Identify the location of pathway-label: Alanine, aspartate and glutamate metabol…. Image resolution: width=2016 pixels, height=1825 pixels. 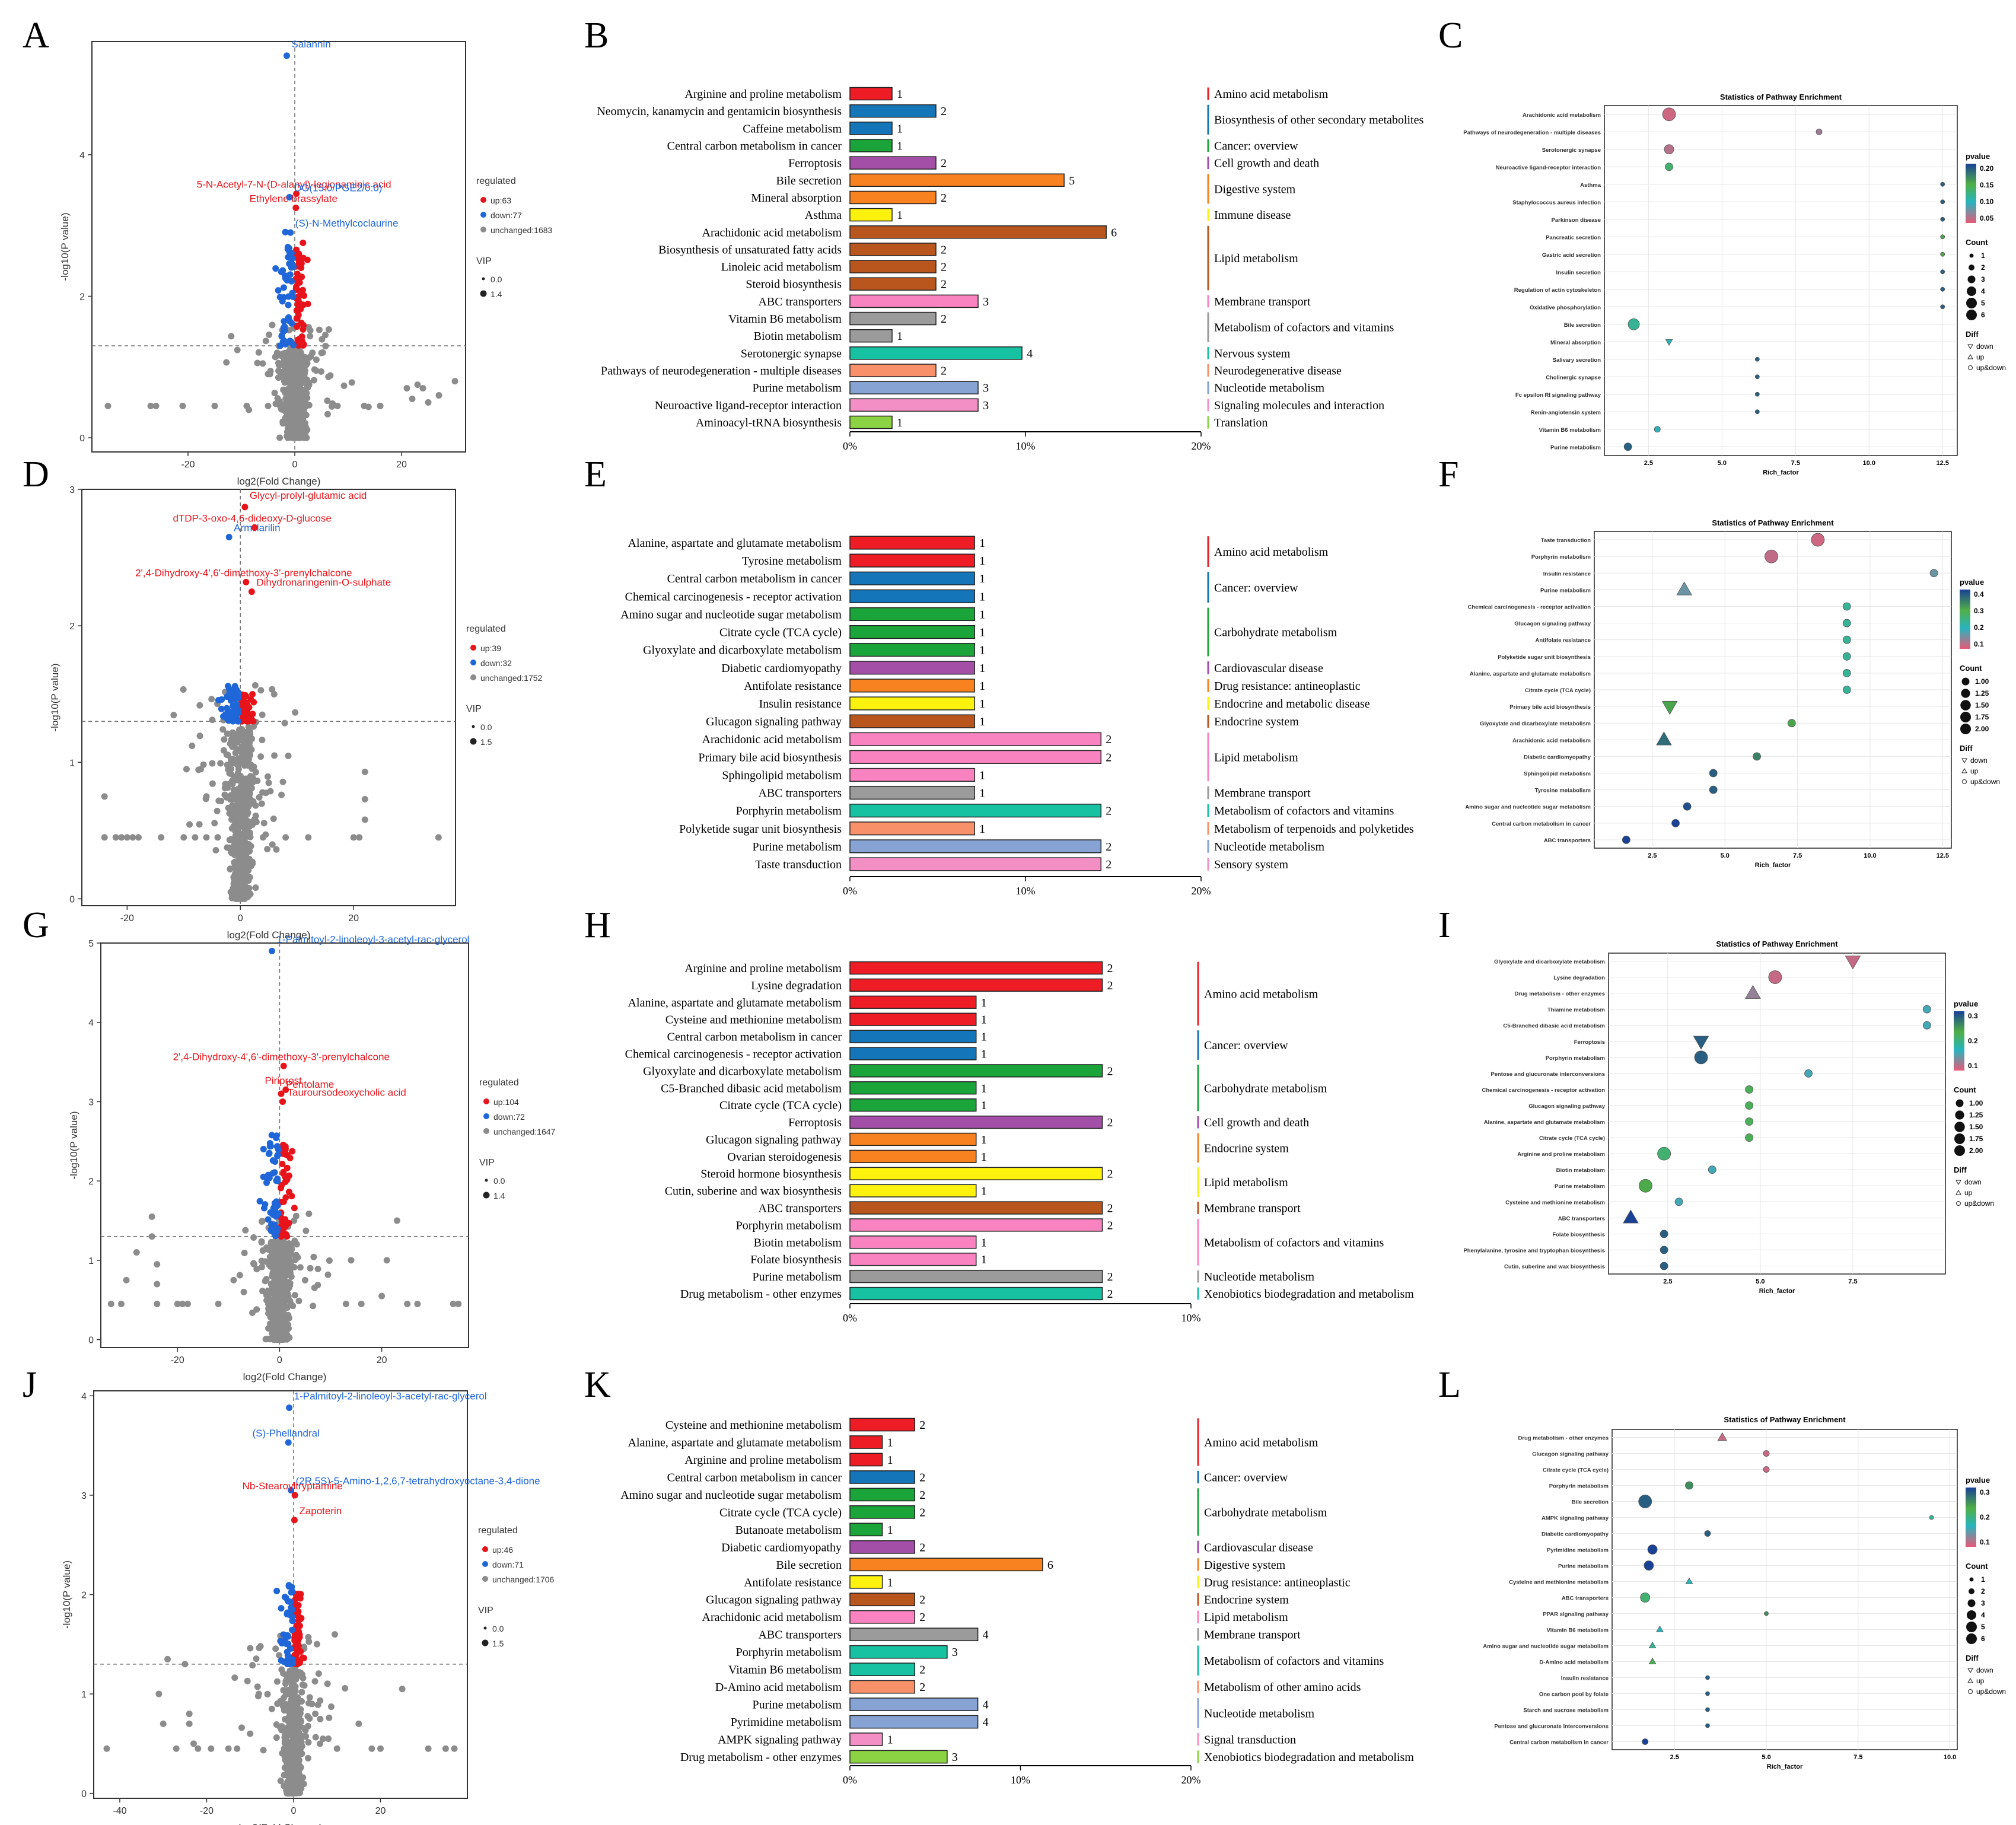
(1544, 1122).